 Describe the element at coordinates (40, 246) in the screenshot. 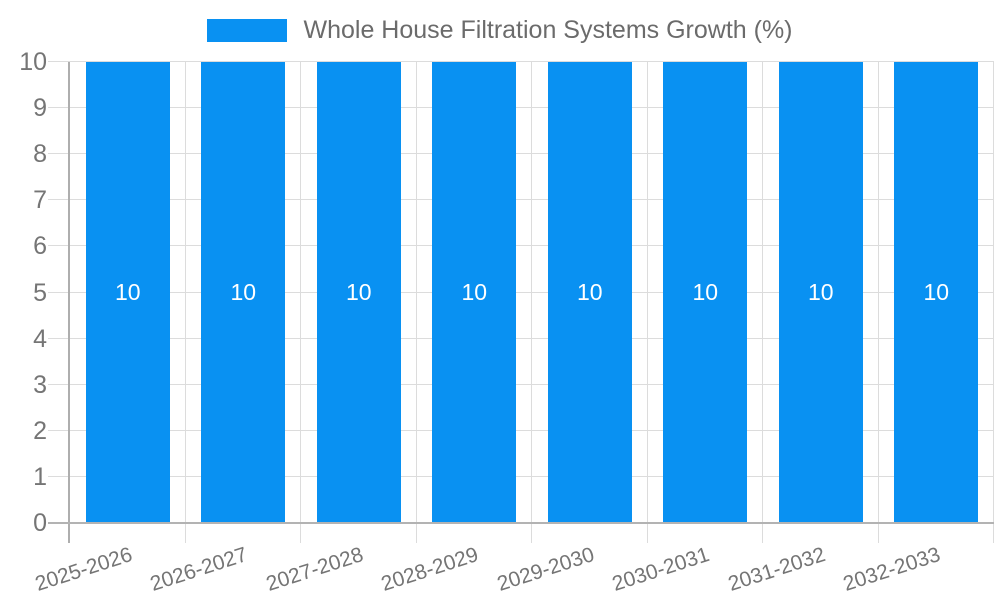

I see `y-tick-label: 6` at that location.